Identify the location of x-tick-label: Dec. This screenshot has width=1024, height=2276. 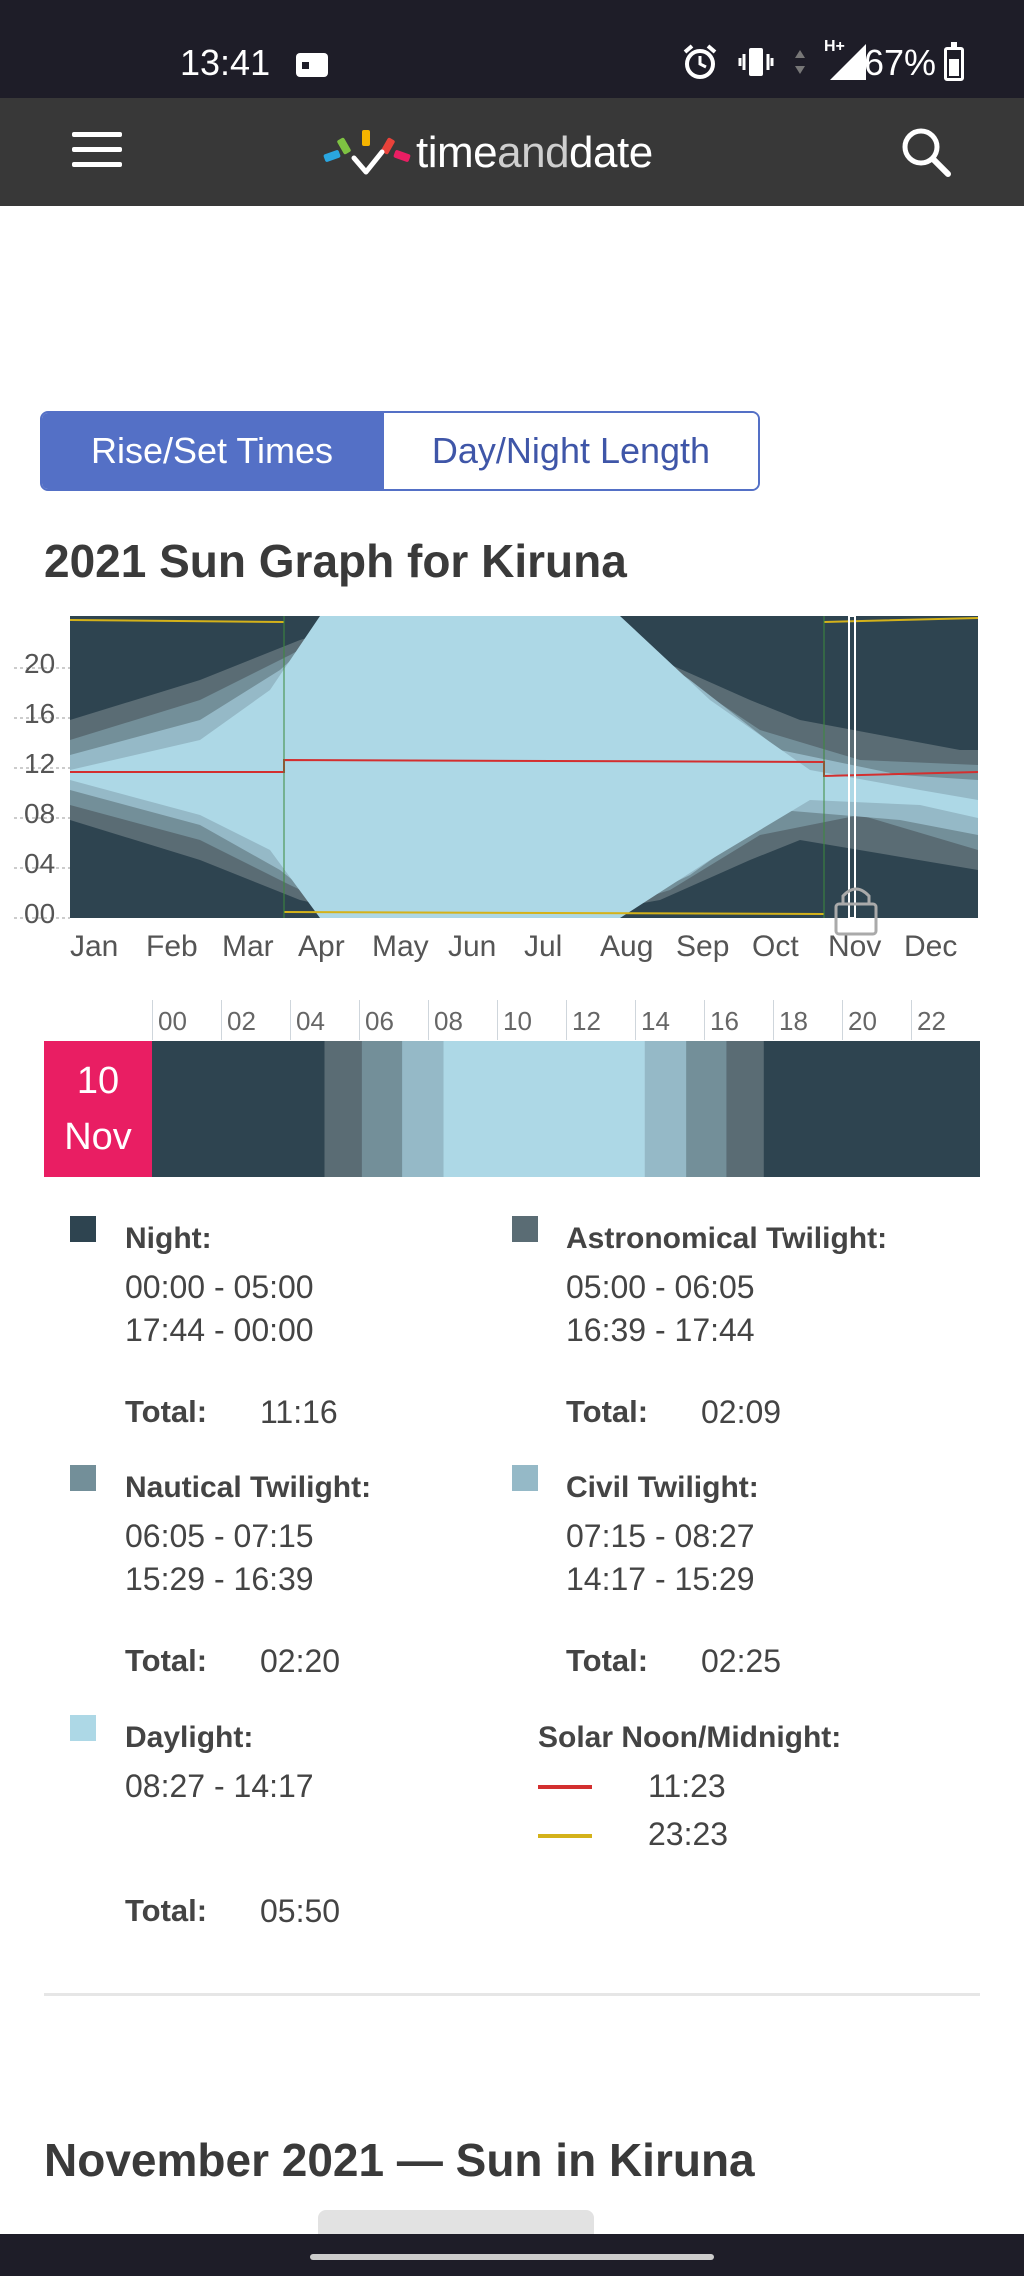
(931, 946).